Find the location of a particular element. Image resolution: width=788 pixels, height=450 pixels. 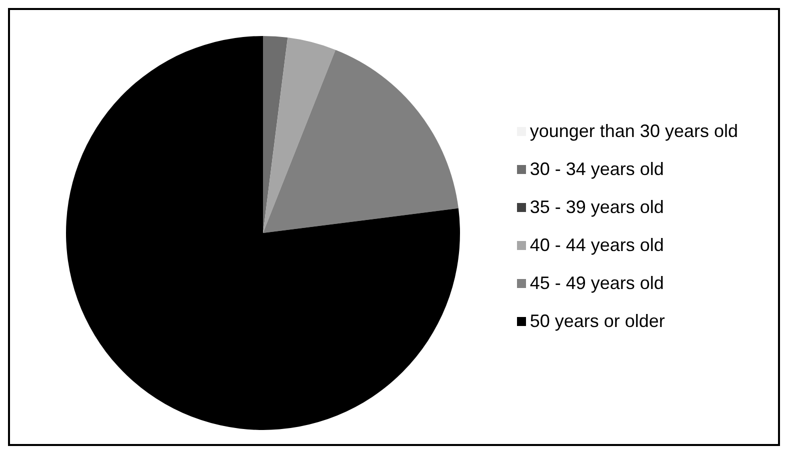

legend-label: 40 - 44 years old is located at coordinates (597, 245).